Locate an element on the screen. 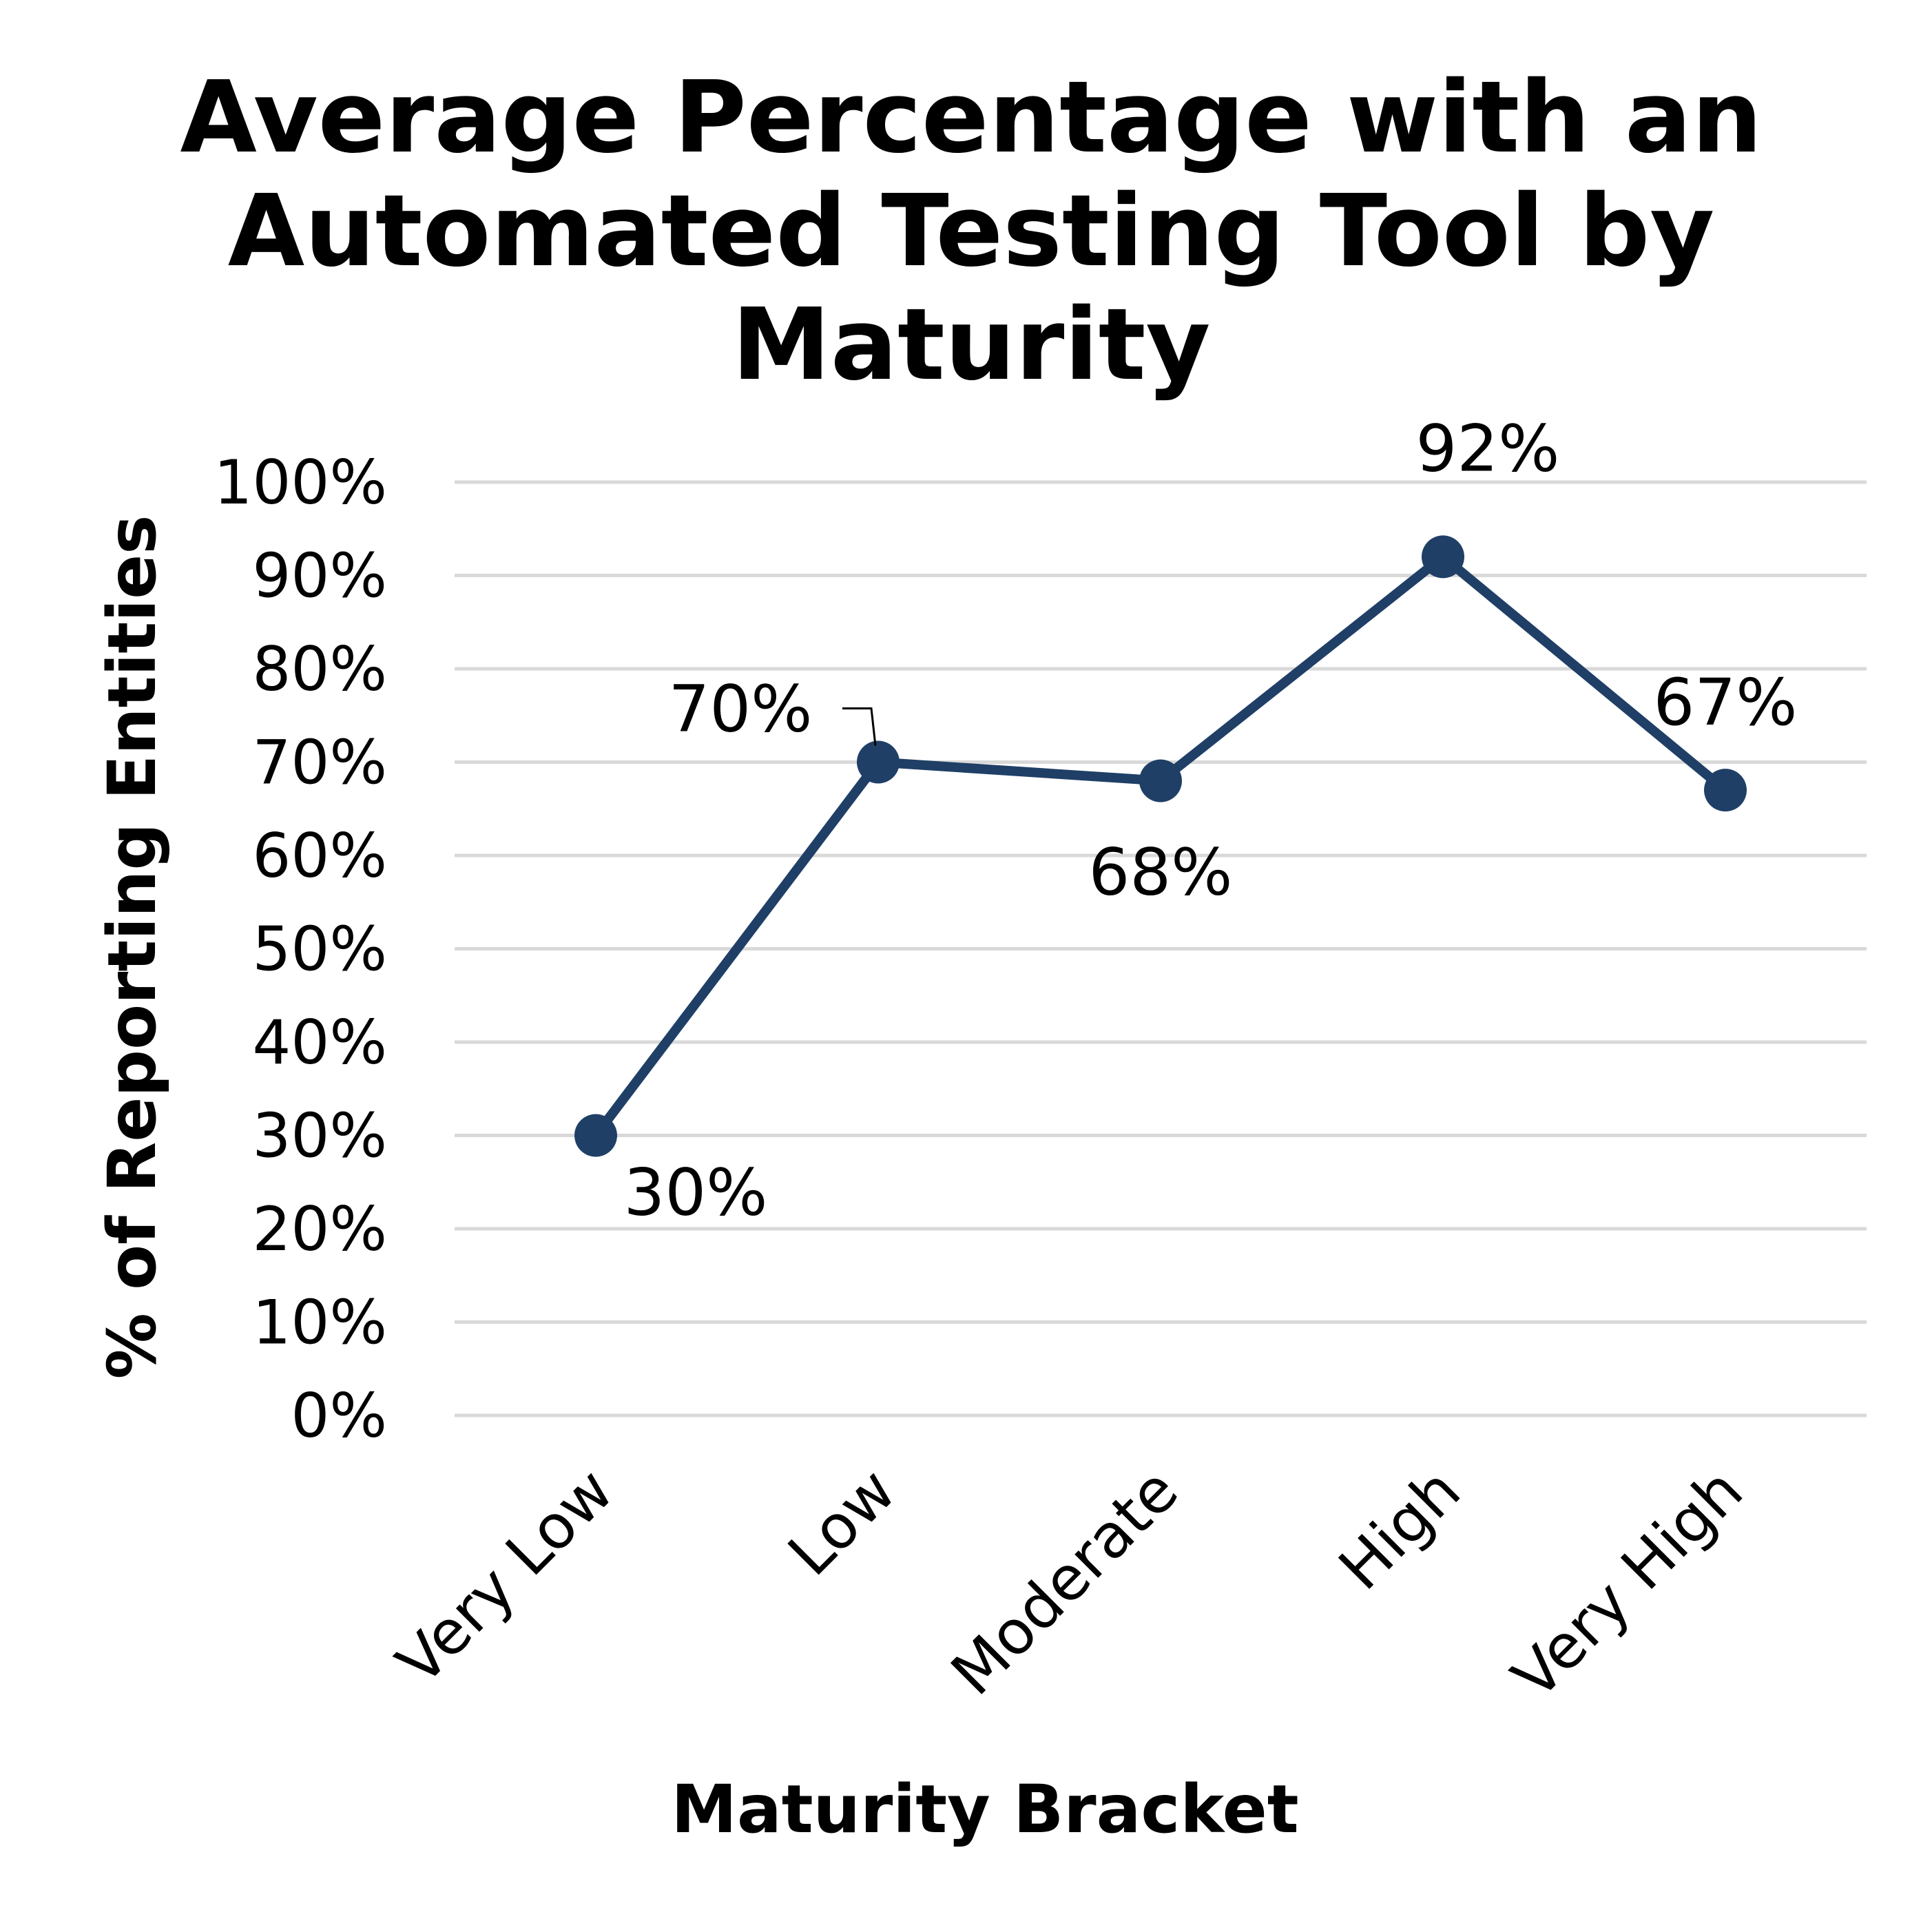 The image size is (1932, 1932). y-tick-label: 50% is located at coordinates (319, 949).